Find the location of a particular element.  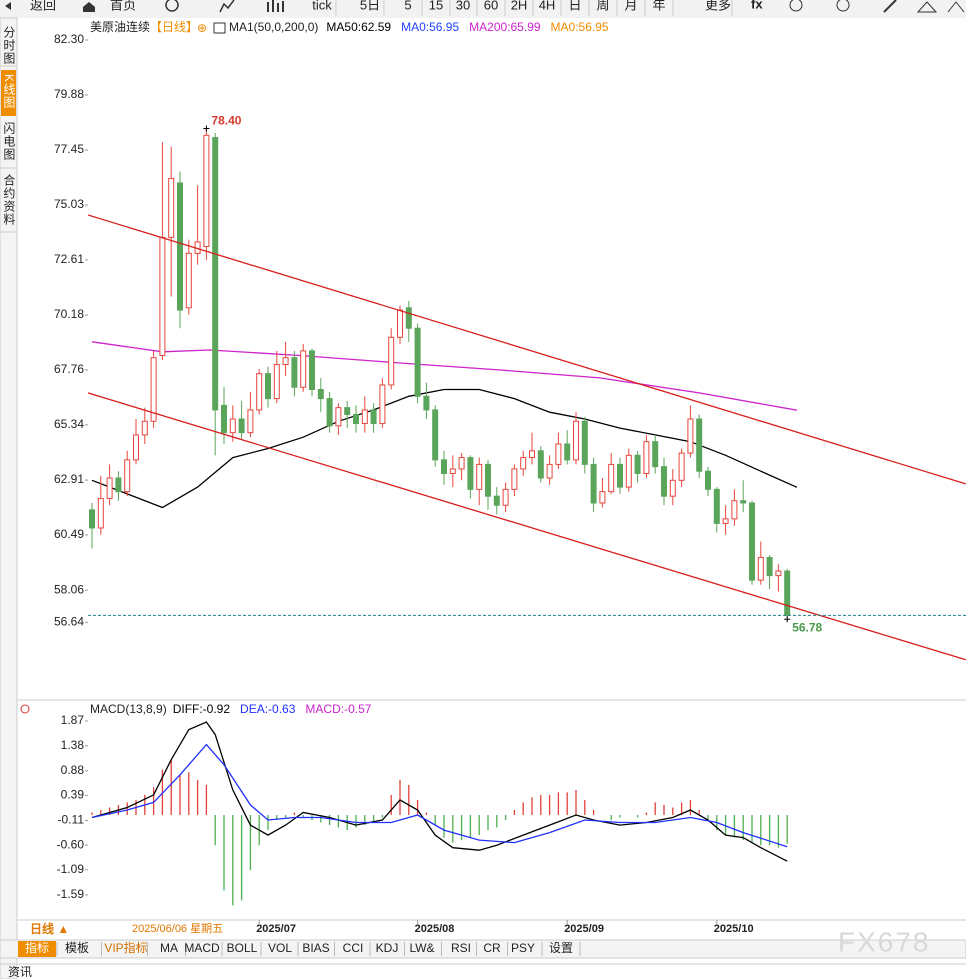

tab: MACD is located at coordinates (202, 948).